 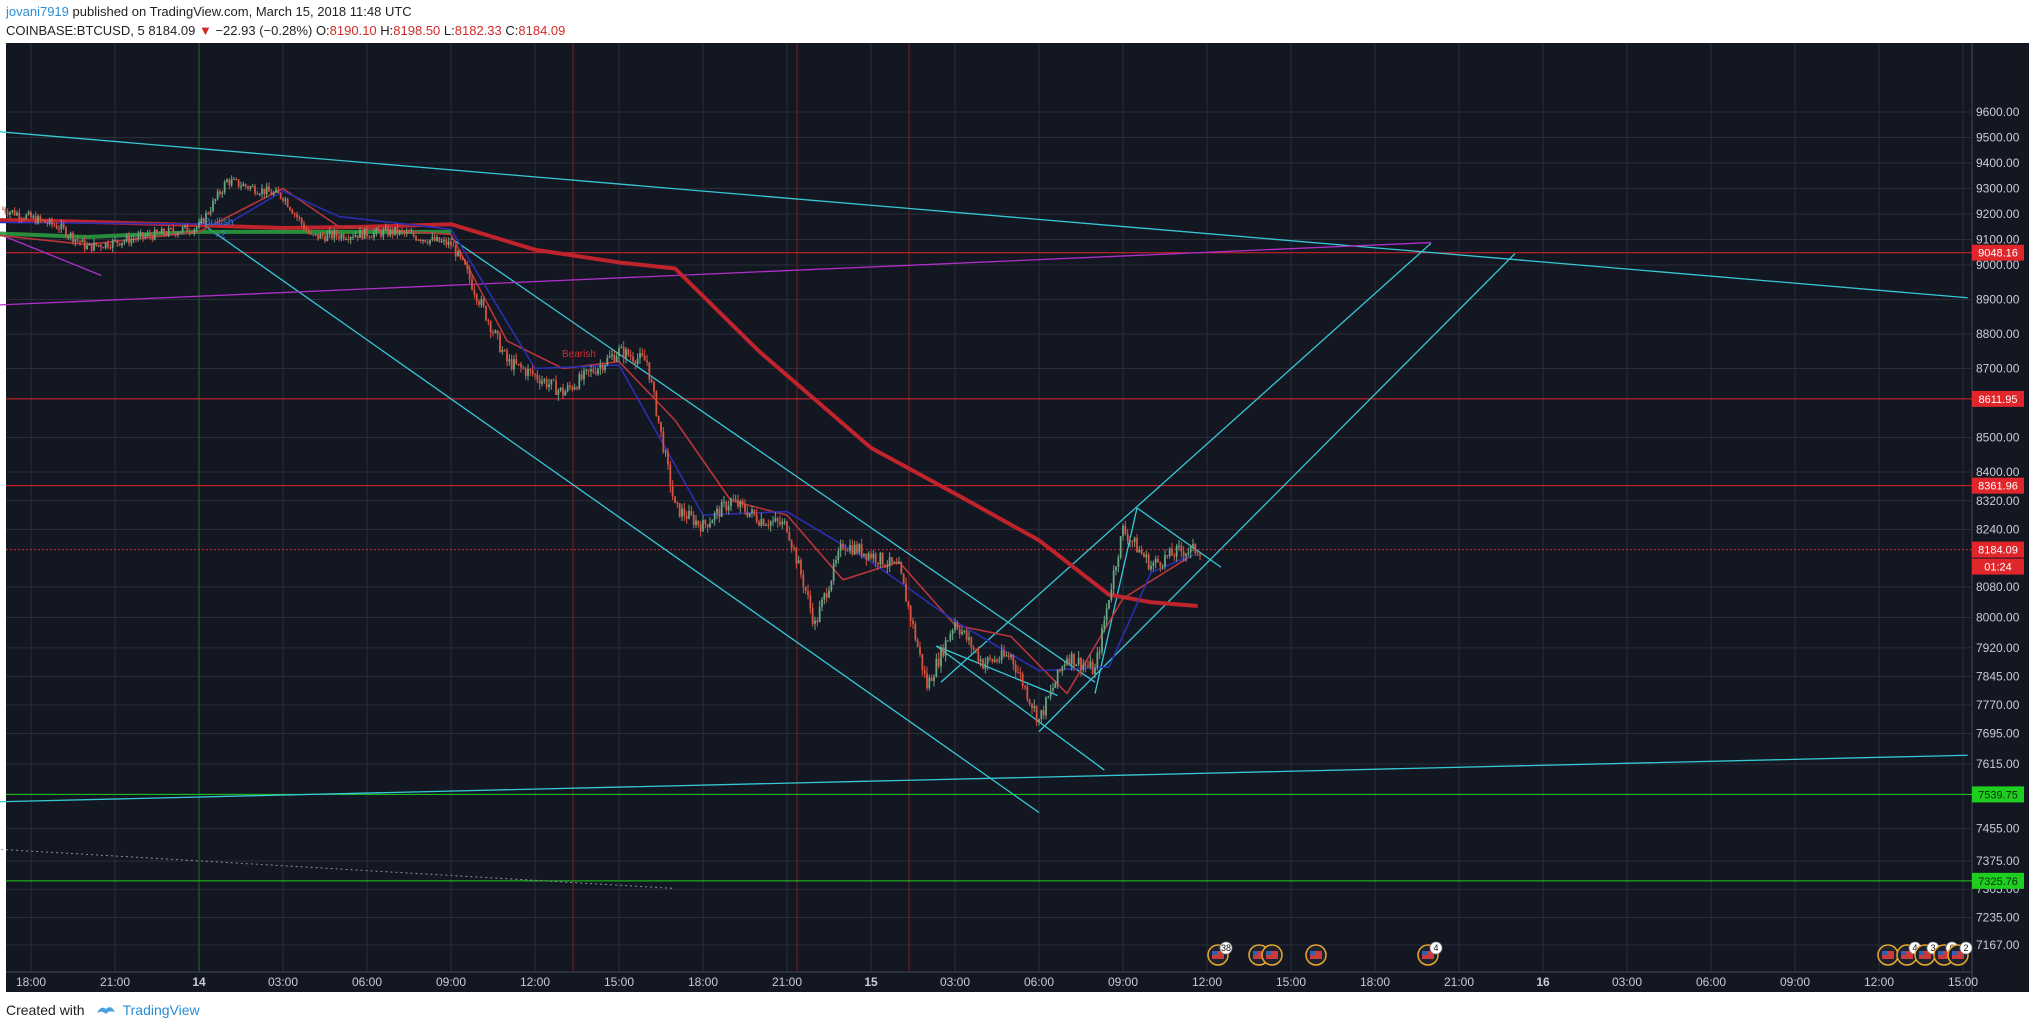 What do you see at coordinates (1291, 982) in the screenshot?
I see `time-tick-label: 15:00` at bounding box center [1291, 982].